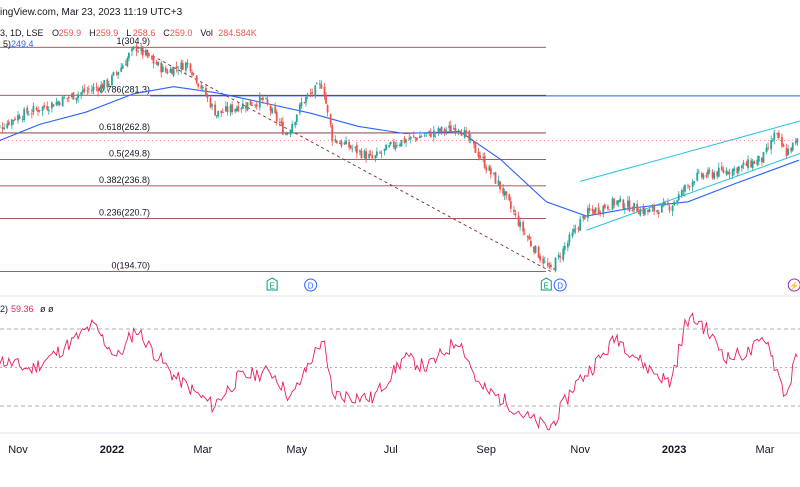 Image resolution: width=800 pixels, height=487 pixels. I want to click on ohlc-key: Vol, so click(206, 33).